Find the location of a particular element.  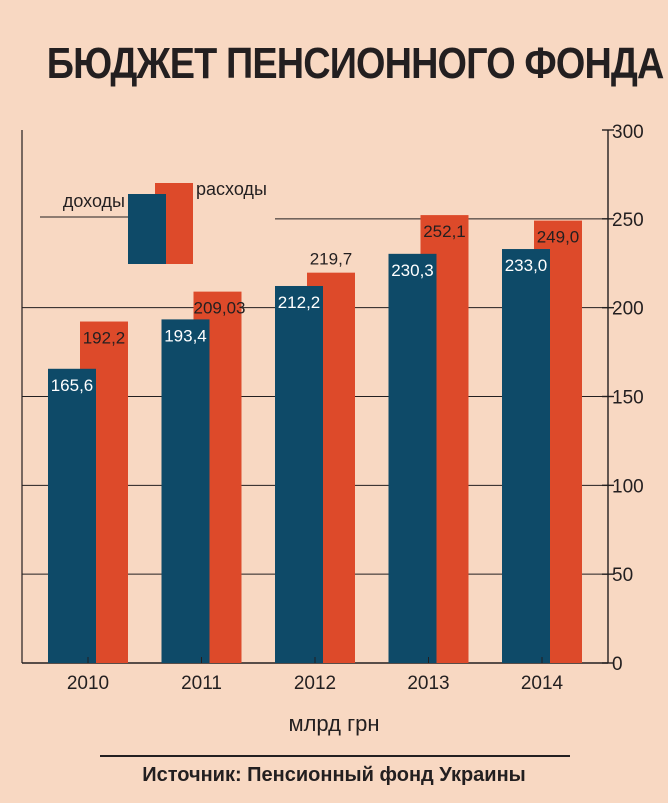

y-tick-label: 100 is located at coordinates (628, 486).